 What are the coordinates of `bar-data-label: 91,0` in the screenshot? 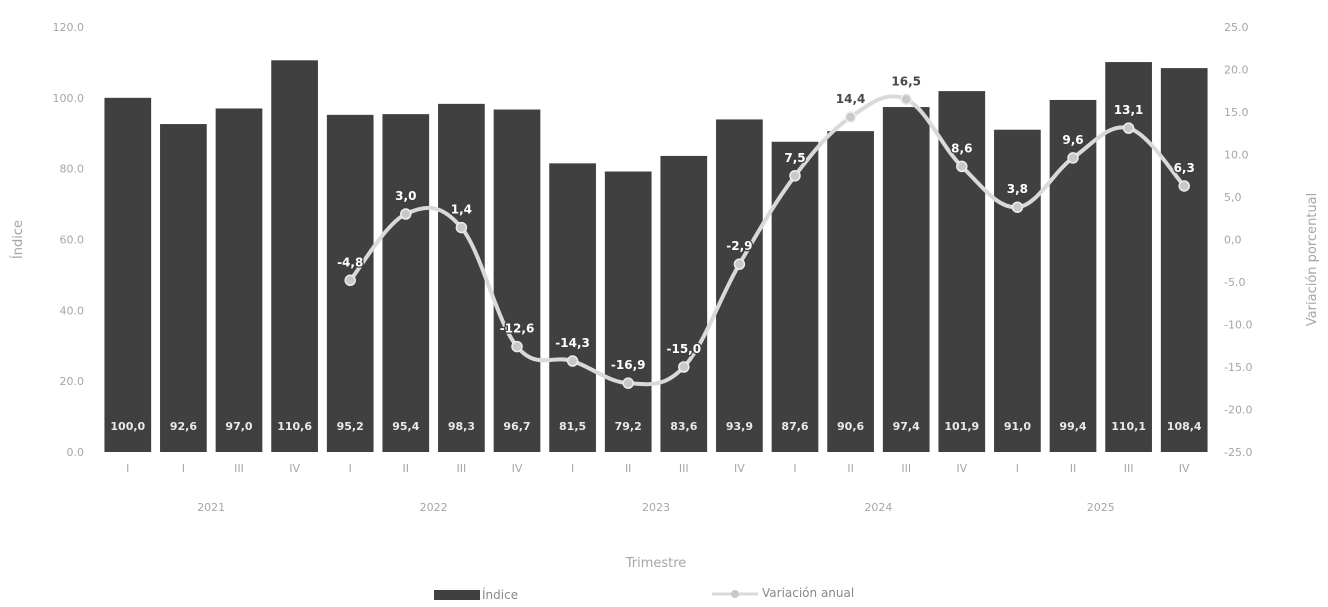 It's located at (1017, 426).